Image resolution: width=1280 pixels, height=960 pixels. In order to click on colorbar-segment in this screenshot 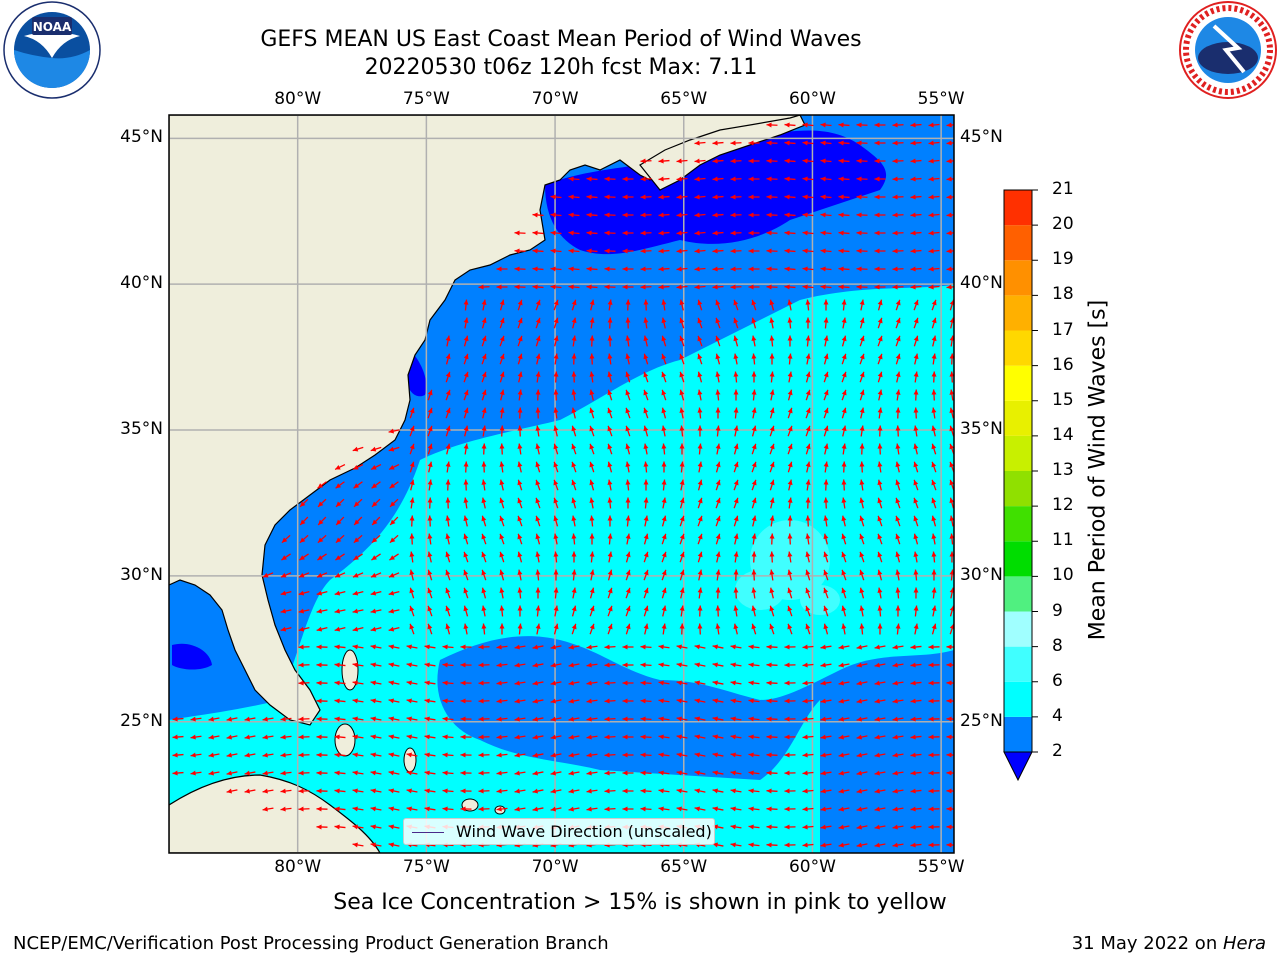, I will do `click(1018, 524)`.